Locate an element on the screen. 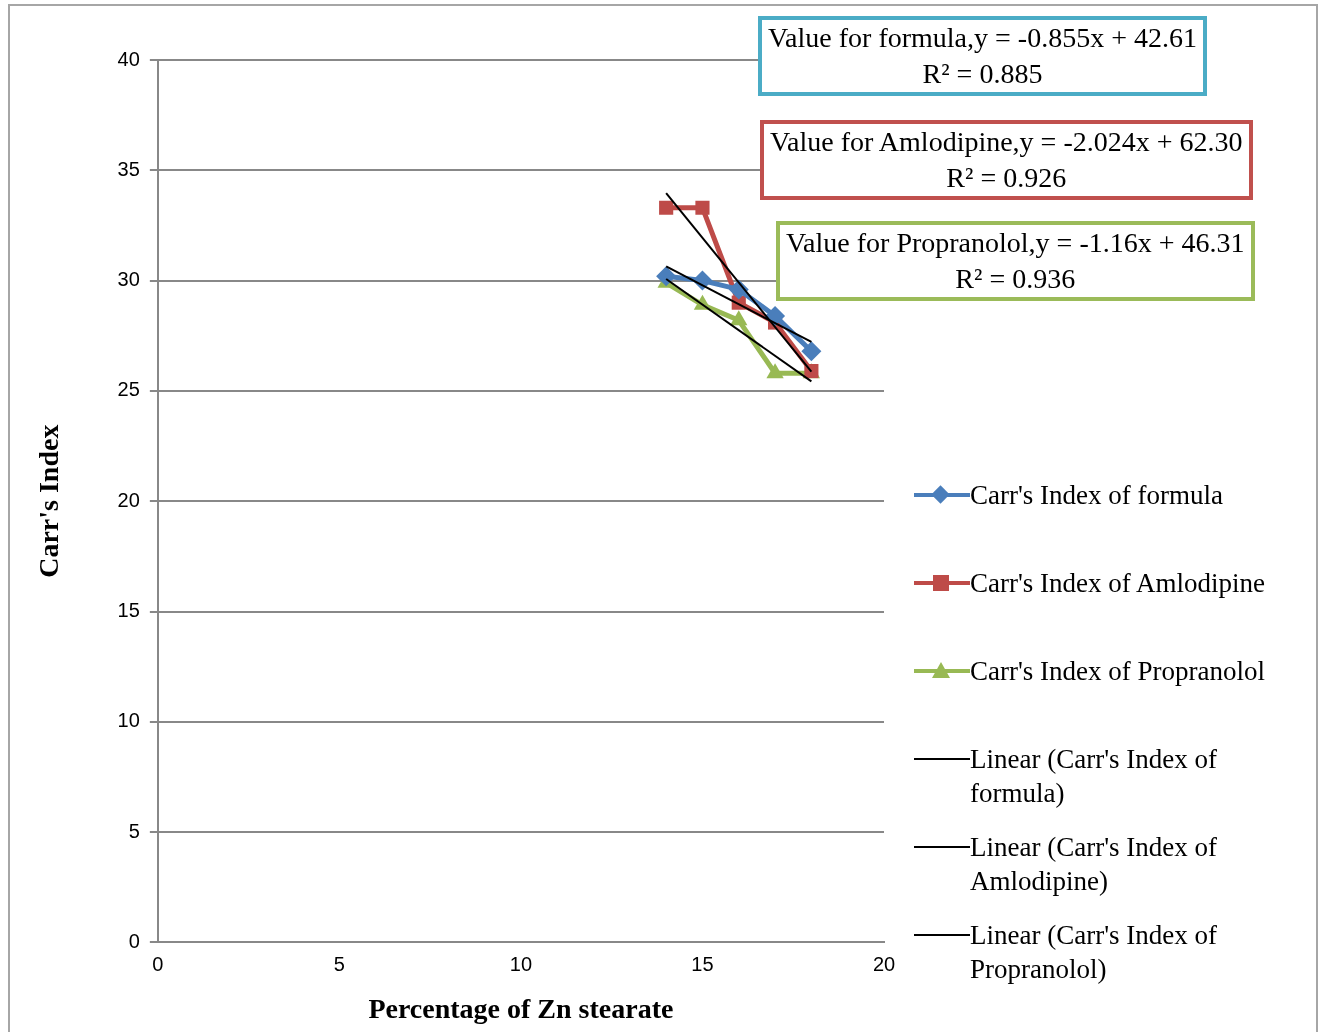  legend-label: Linear (Carr's Index of Propranolol) is located at coordinates (1094, 952).